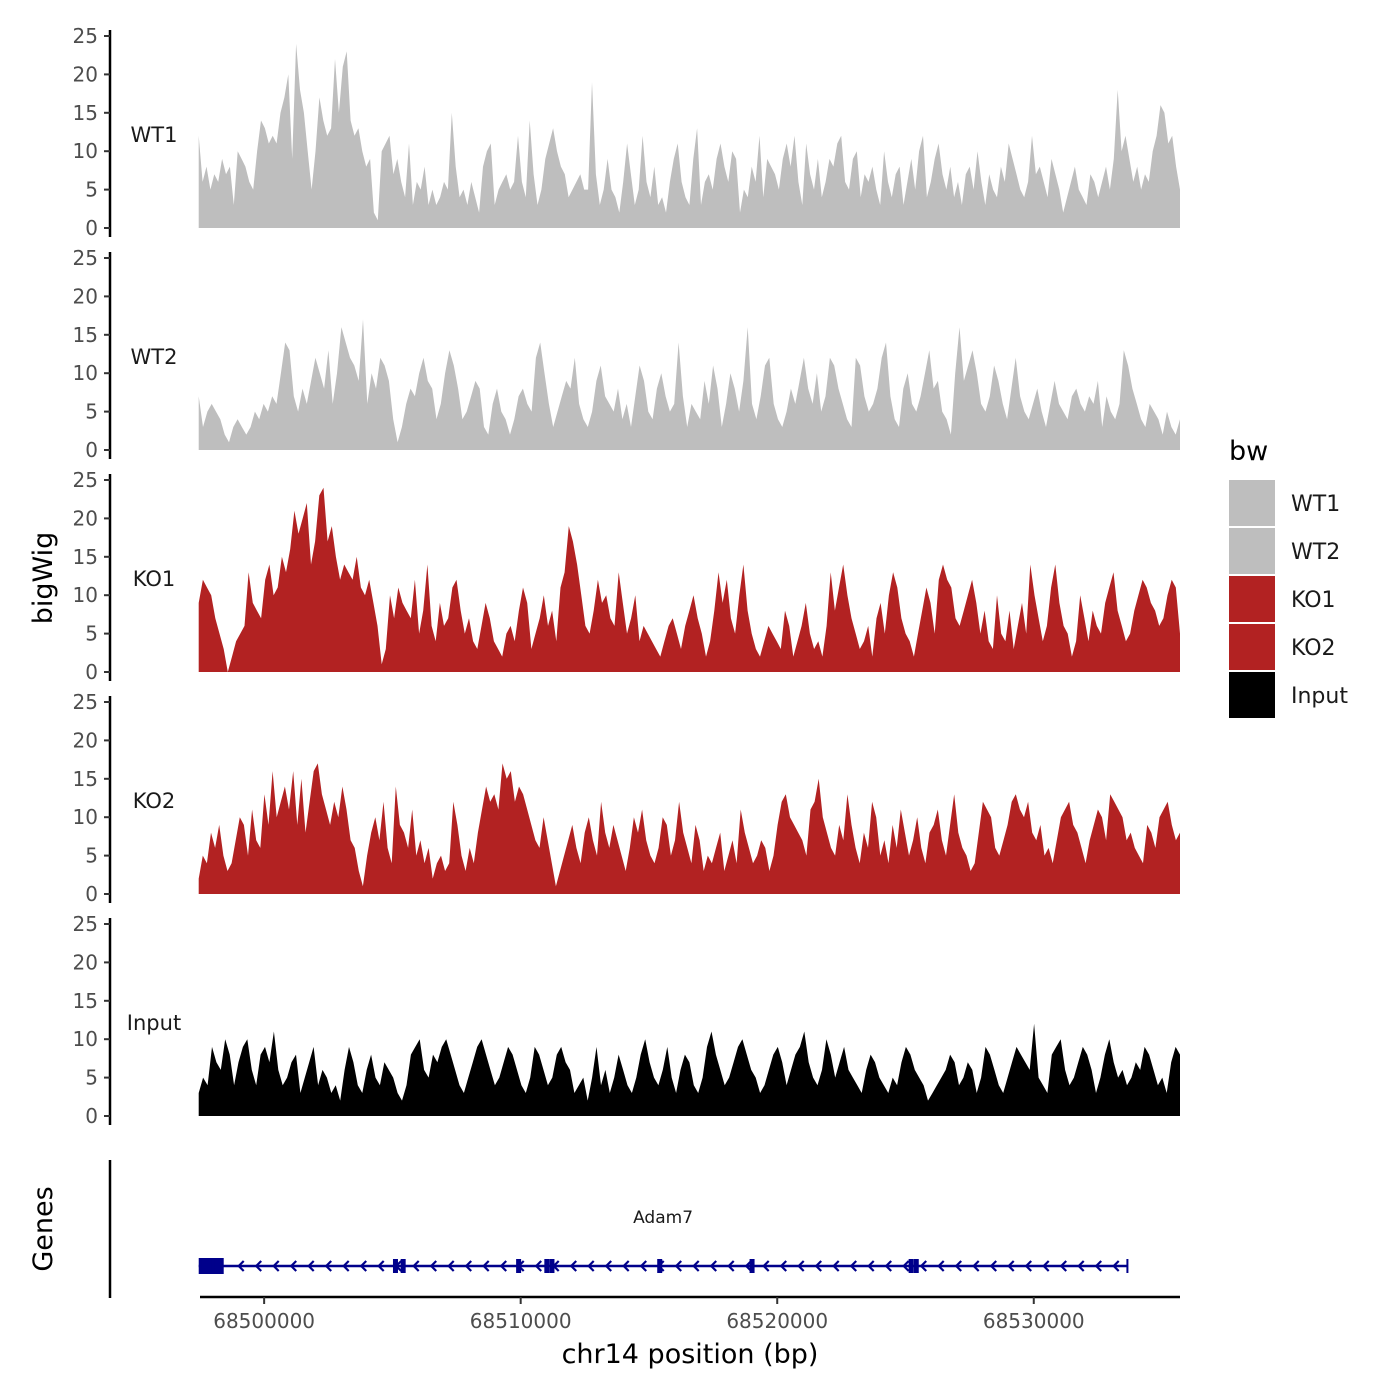 The image size is (1400, 1400). Describe the element at coordinates (154, 135) in the screenshot. I see `track-label-wt1: WT1` at that location.